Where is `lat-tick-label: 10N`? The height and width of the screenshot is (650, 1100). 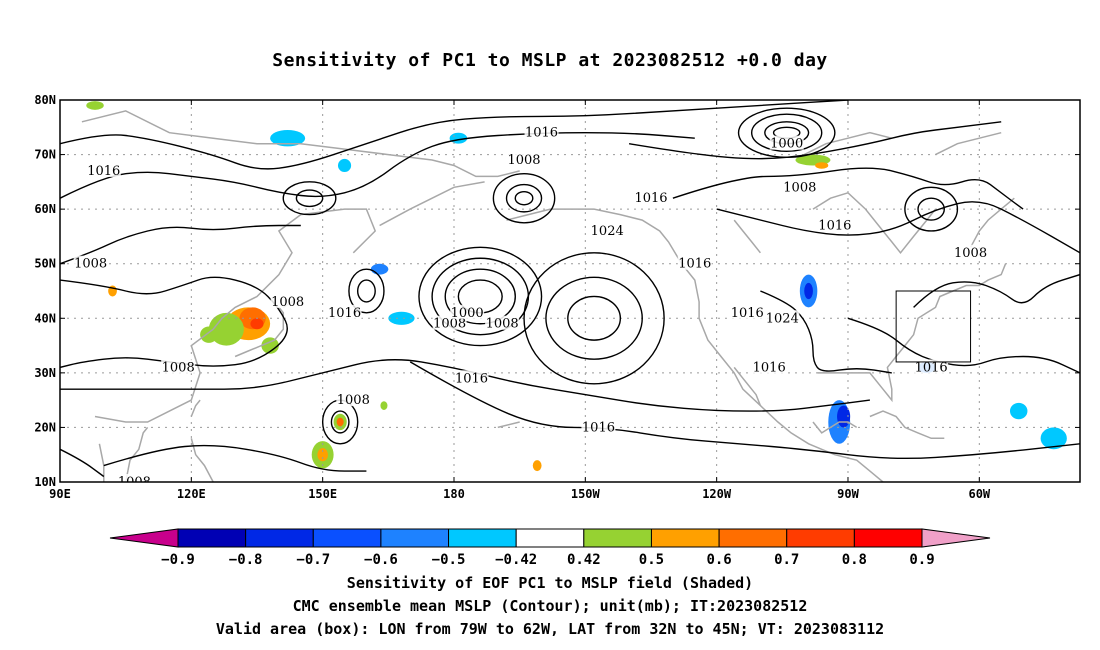
lat-tick-label: 10N is located at coordinates (45, 482).